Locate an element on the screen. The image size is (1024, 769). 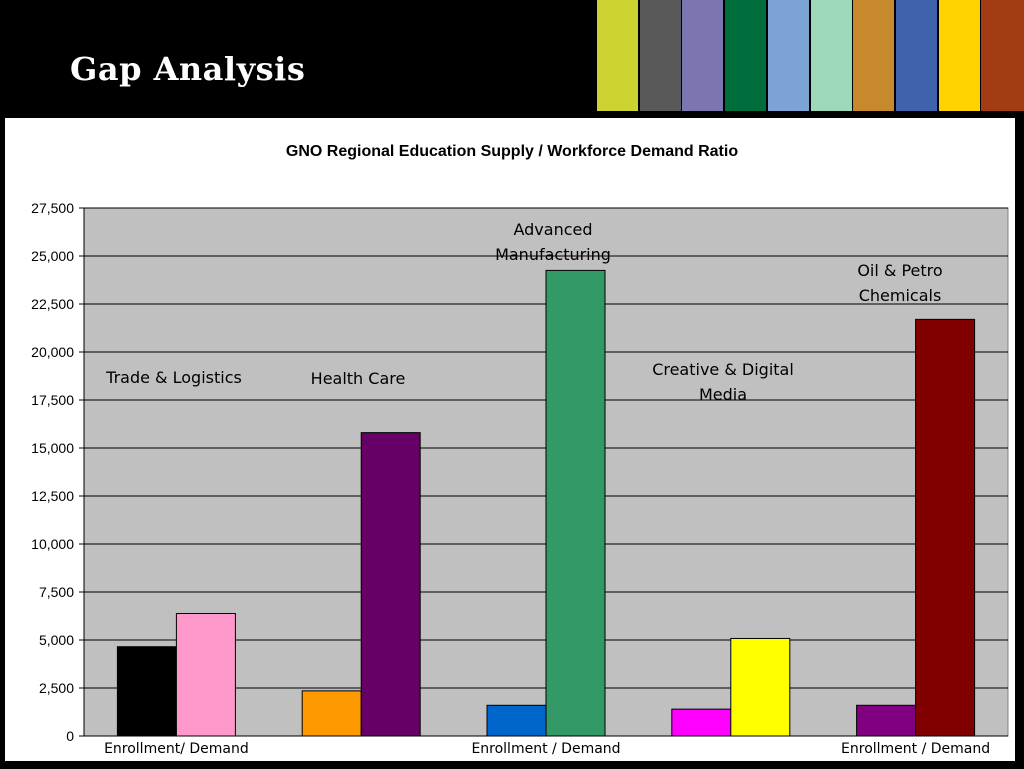
color-stripes is located at coordinates (810, 55).